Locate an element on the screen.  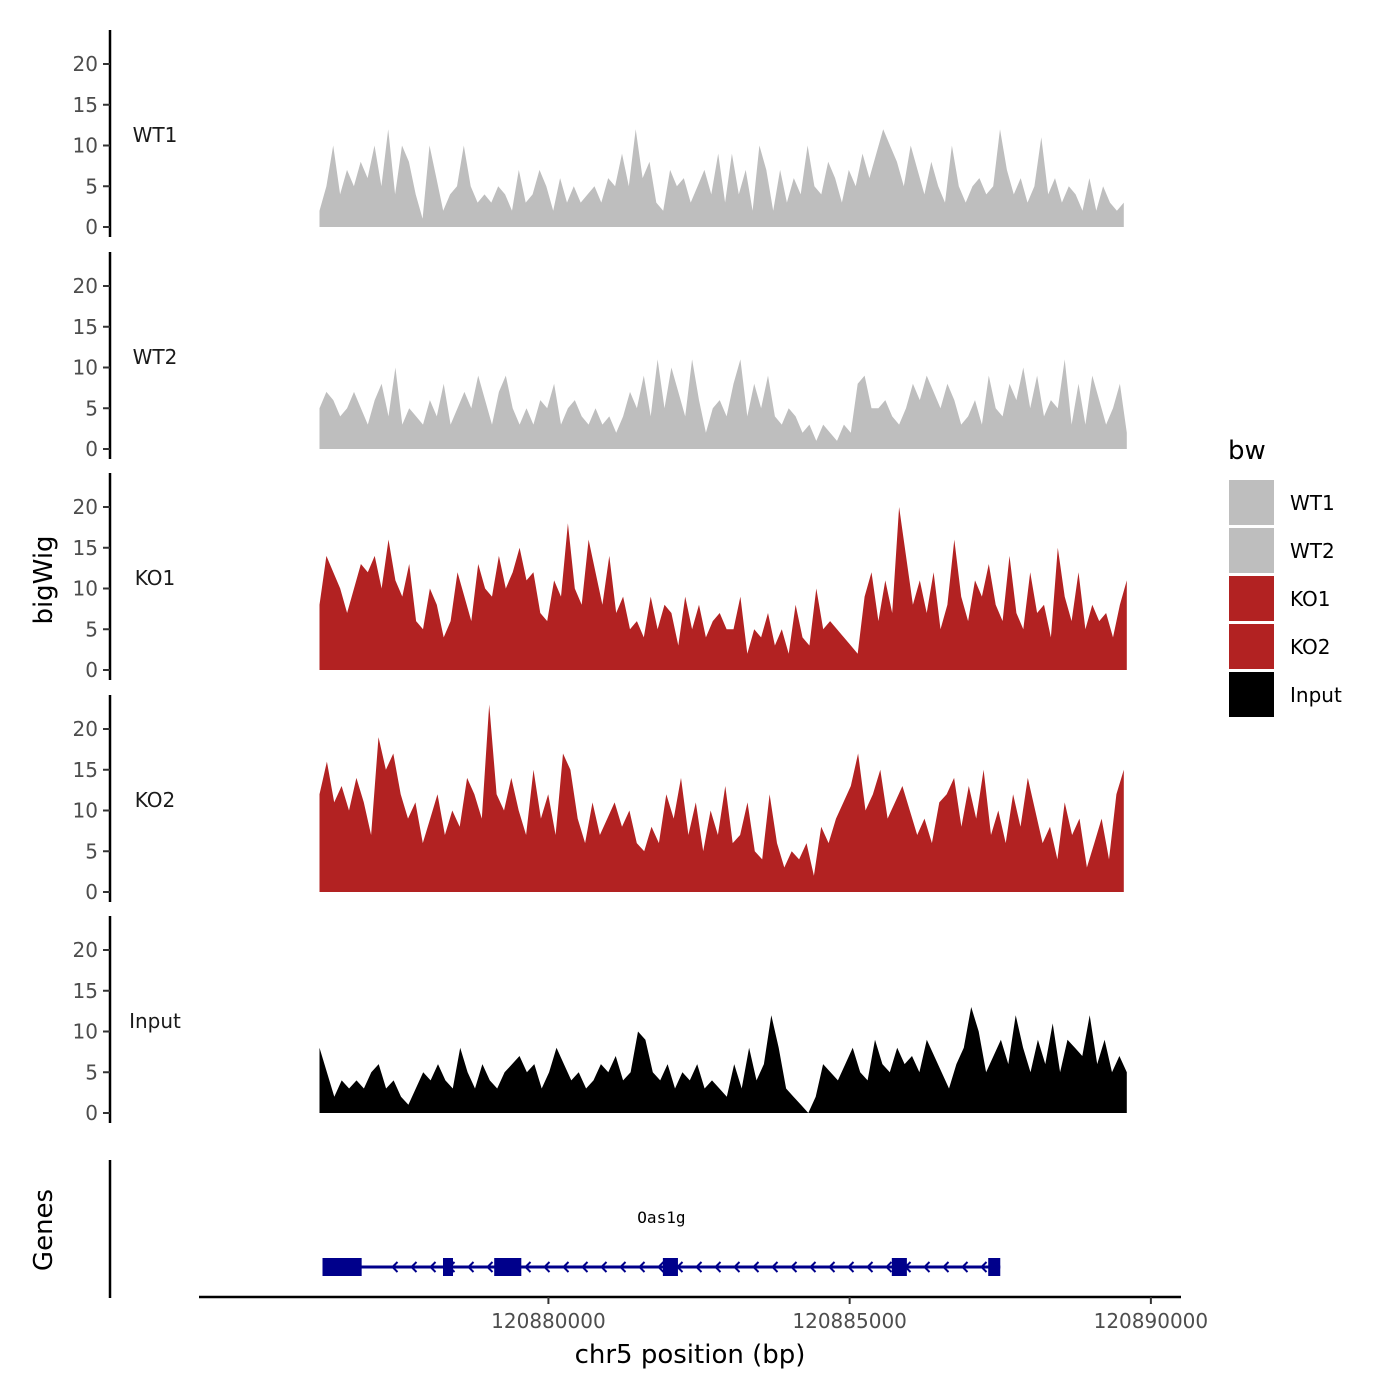
y-axis-title: bigWig is located at coordinates (44, 579).